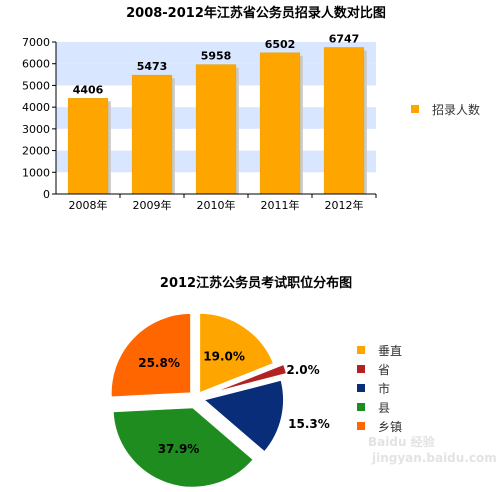 The height and width of the screenshot is (492, 500). I want to click on bar-legend: 招录人数, so click(445, 109).